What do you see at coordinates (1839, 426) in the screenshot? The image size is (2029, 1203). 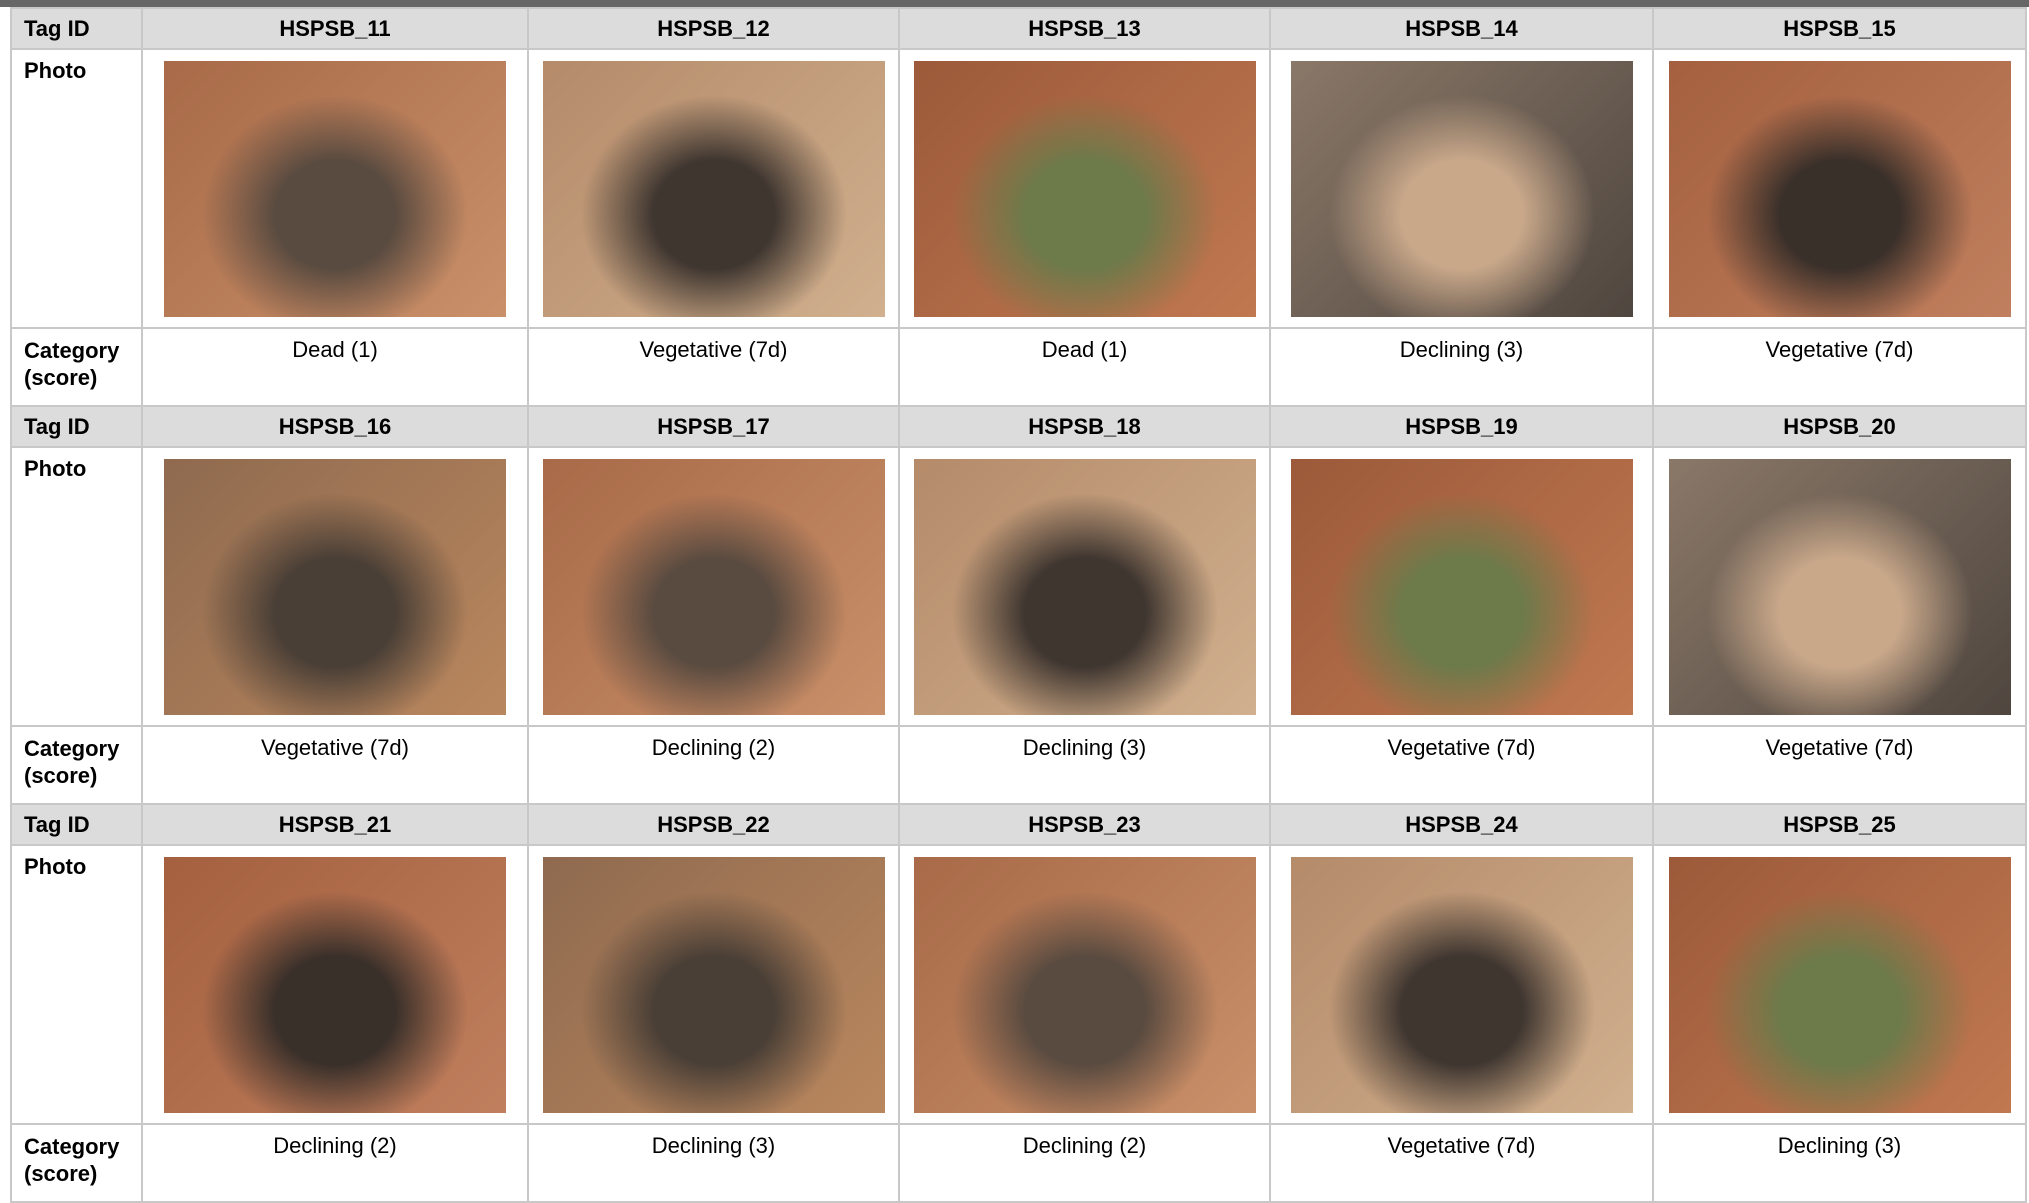 I see `tag-id: HSPSB_20` at bounding box center [1839, 426].